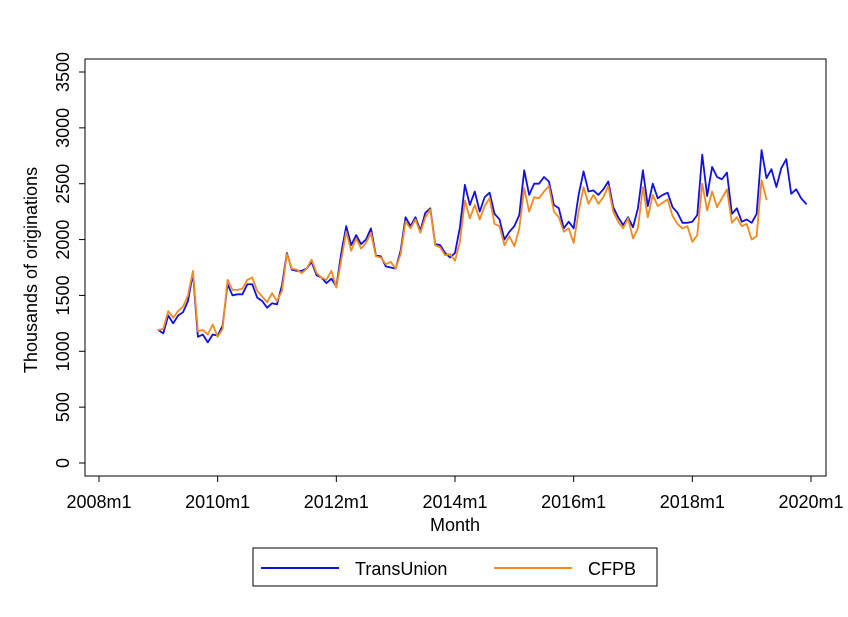 The height and width of the screenshot is (617, 848). Describe the element at coordinates (63, 351) in the screenshot. I see `y-tick-label: 1000` at that location.